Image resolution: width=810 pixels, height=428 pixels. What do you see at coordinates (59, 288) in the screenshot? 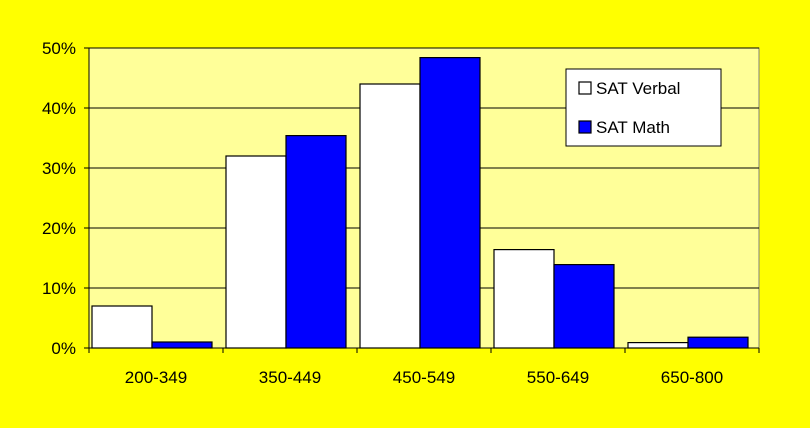
I see `y-tick-label: 10%` at bounding box center [59, 288].